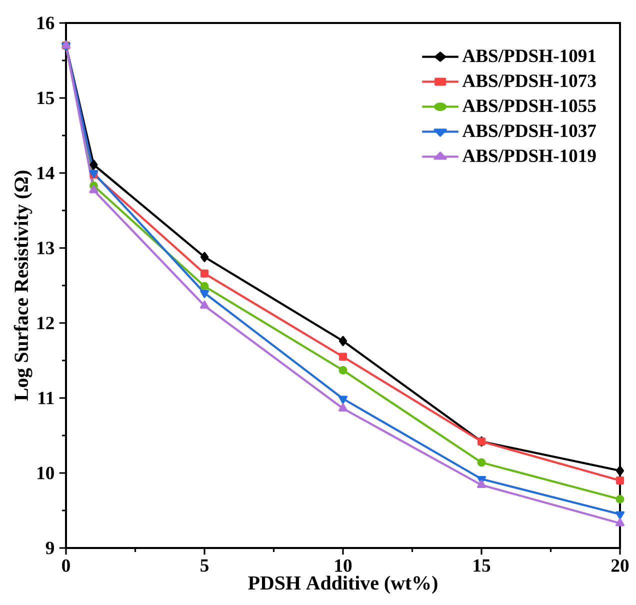 The width and height of the screenshot is (636, 605). What do you see at coordinates (46, 473) in the screenshot?
I see `y-tick-label: 10` at bounding box center [46, 473].